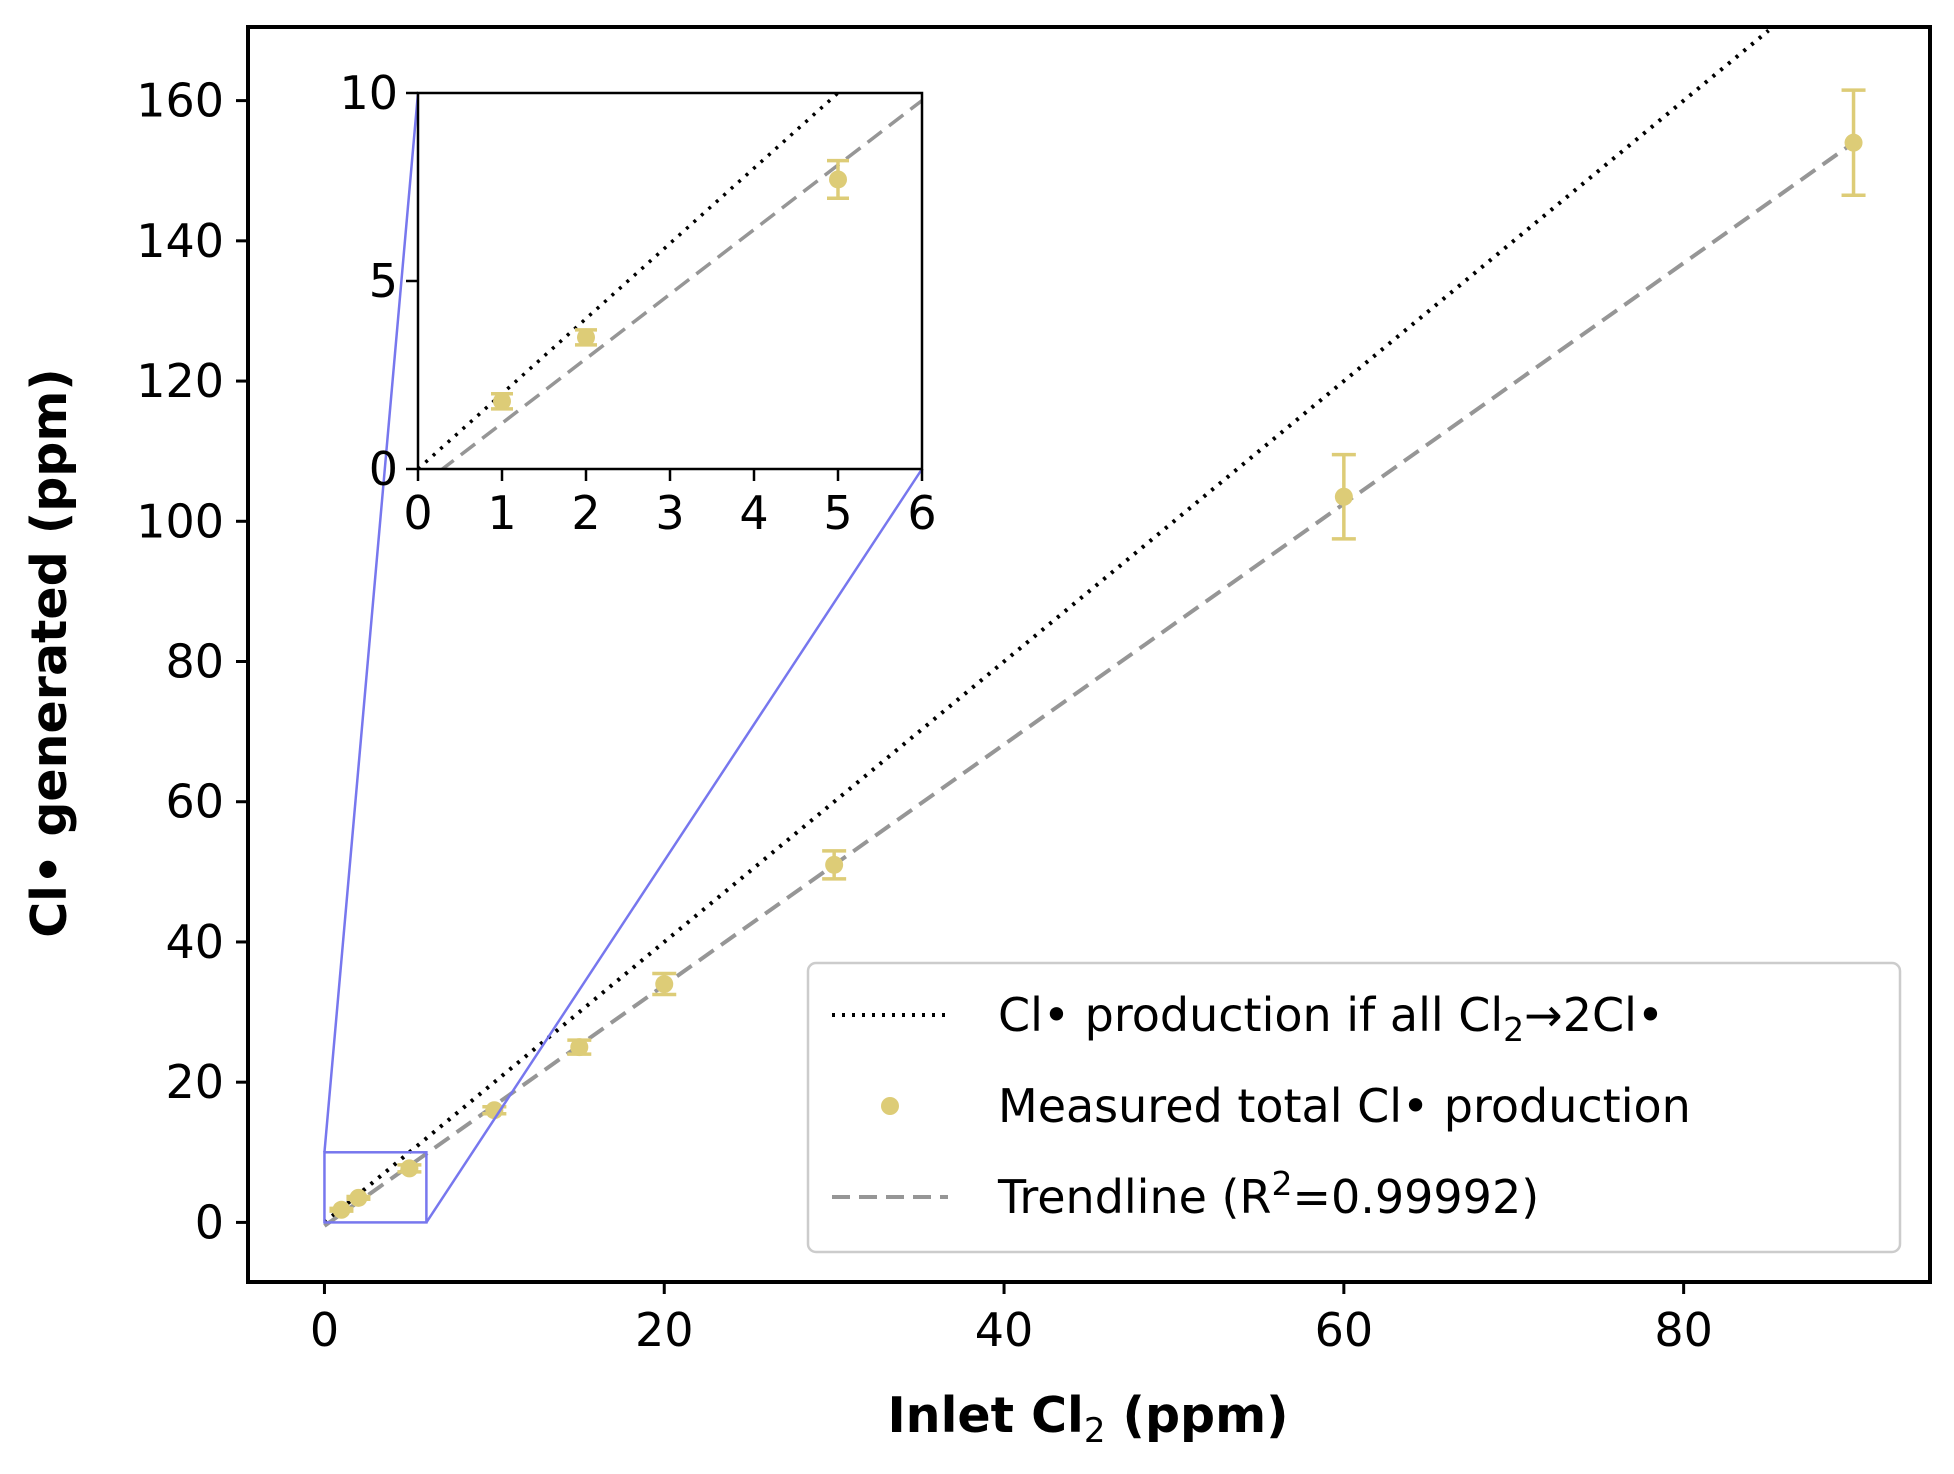 Image resolution: width=1954 pixels, height=1474 pixels. Describe the element at coordinates (180, 241) in the screenshot. I see `y-tick-label: 140` at that location.